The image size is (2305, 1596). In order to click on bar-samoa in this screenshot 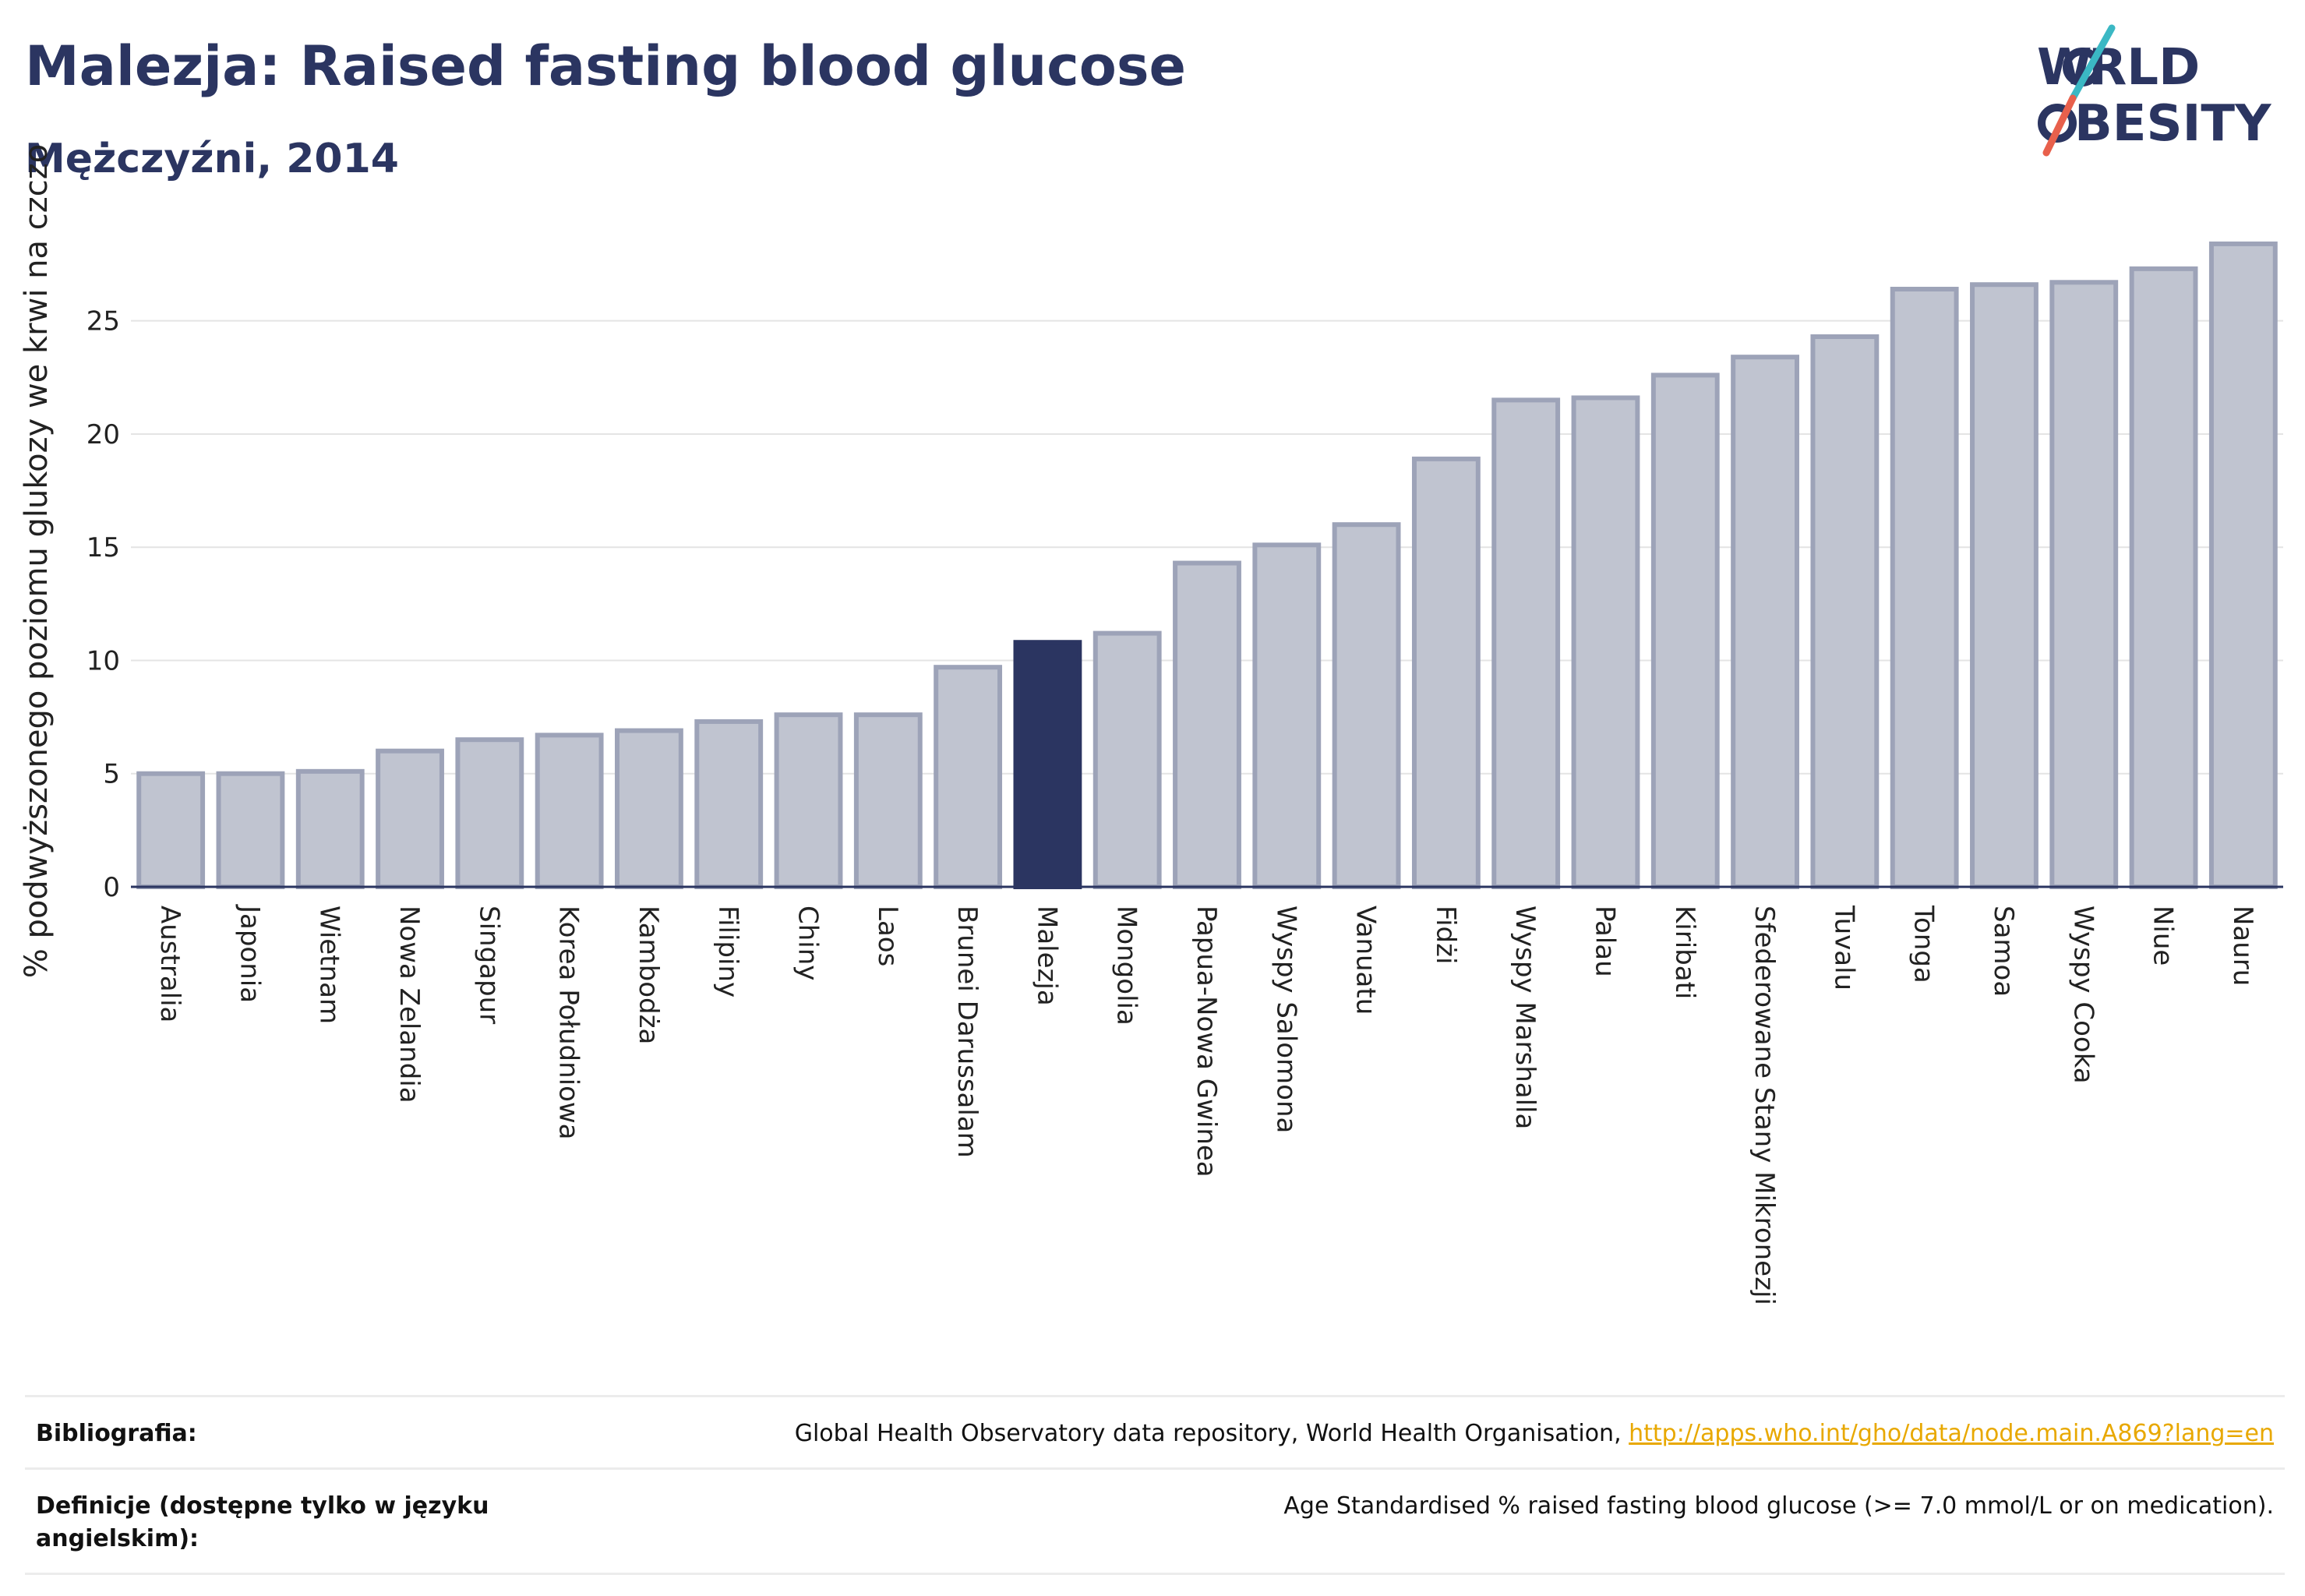, I will do `click(2004, 585)`.